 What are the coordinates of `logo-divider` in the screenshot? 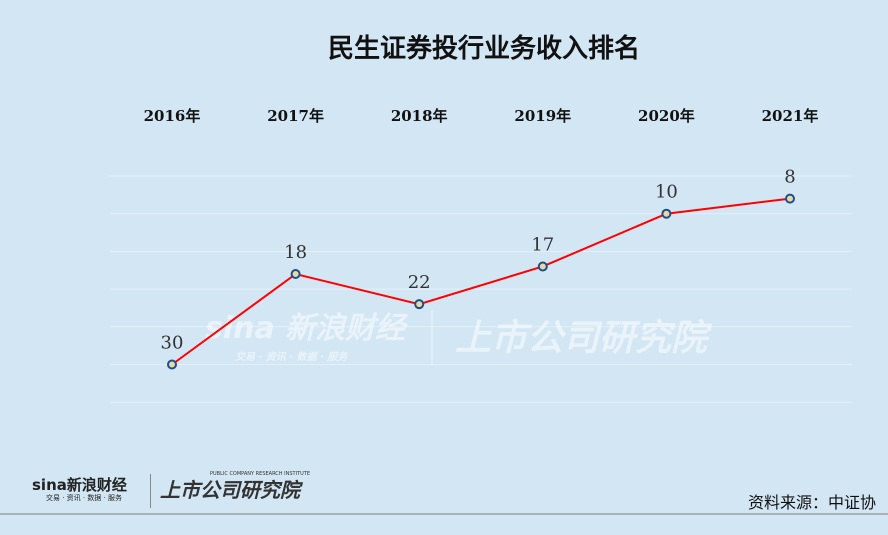 It's located at (150, 491).